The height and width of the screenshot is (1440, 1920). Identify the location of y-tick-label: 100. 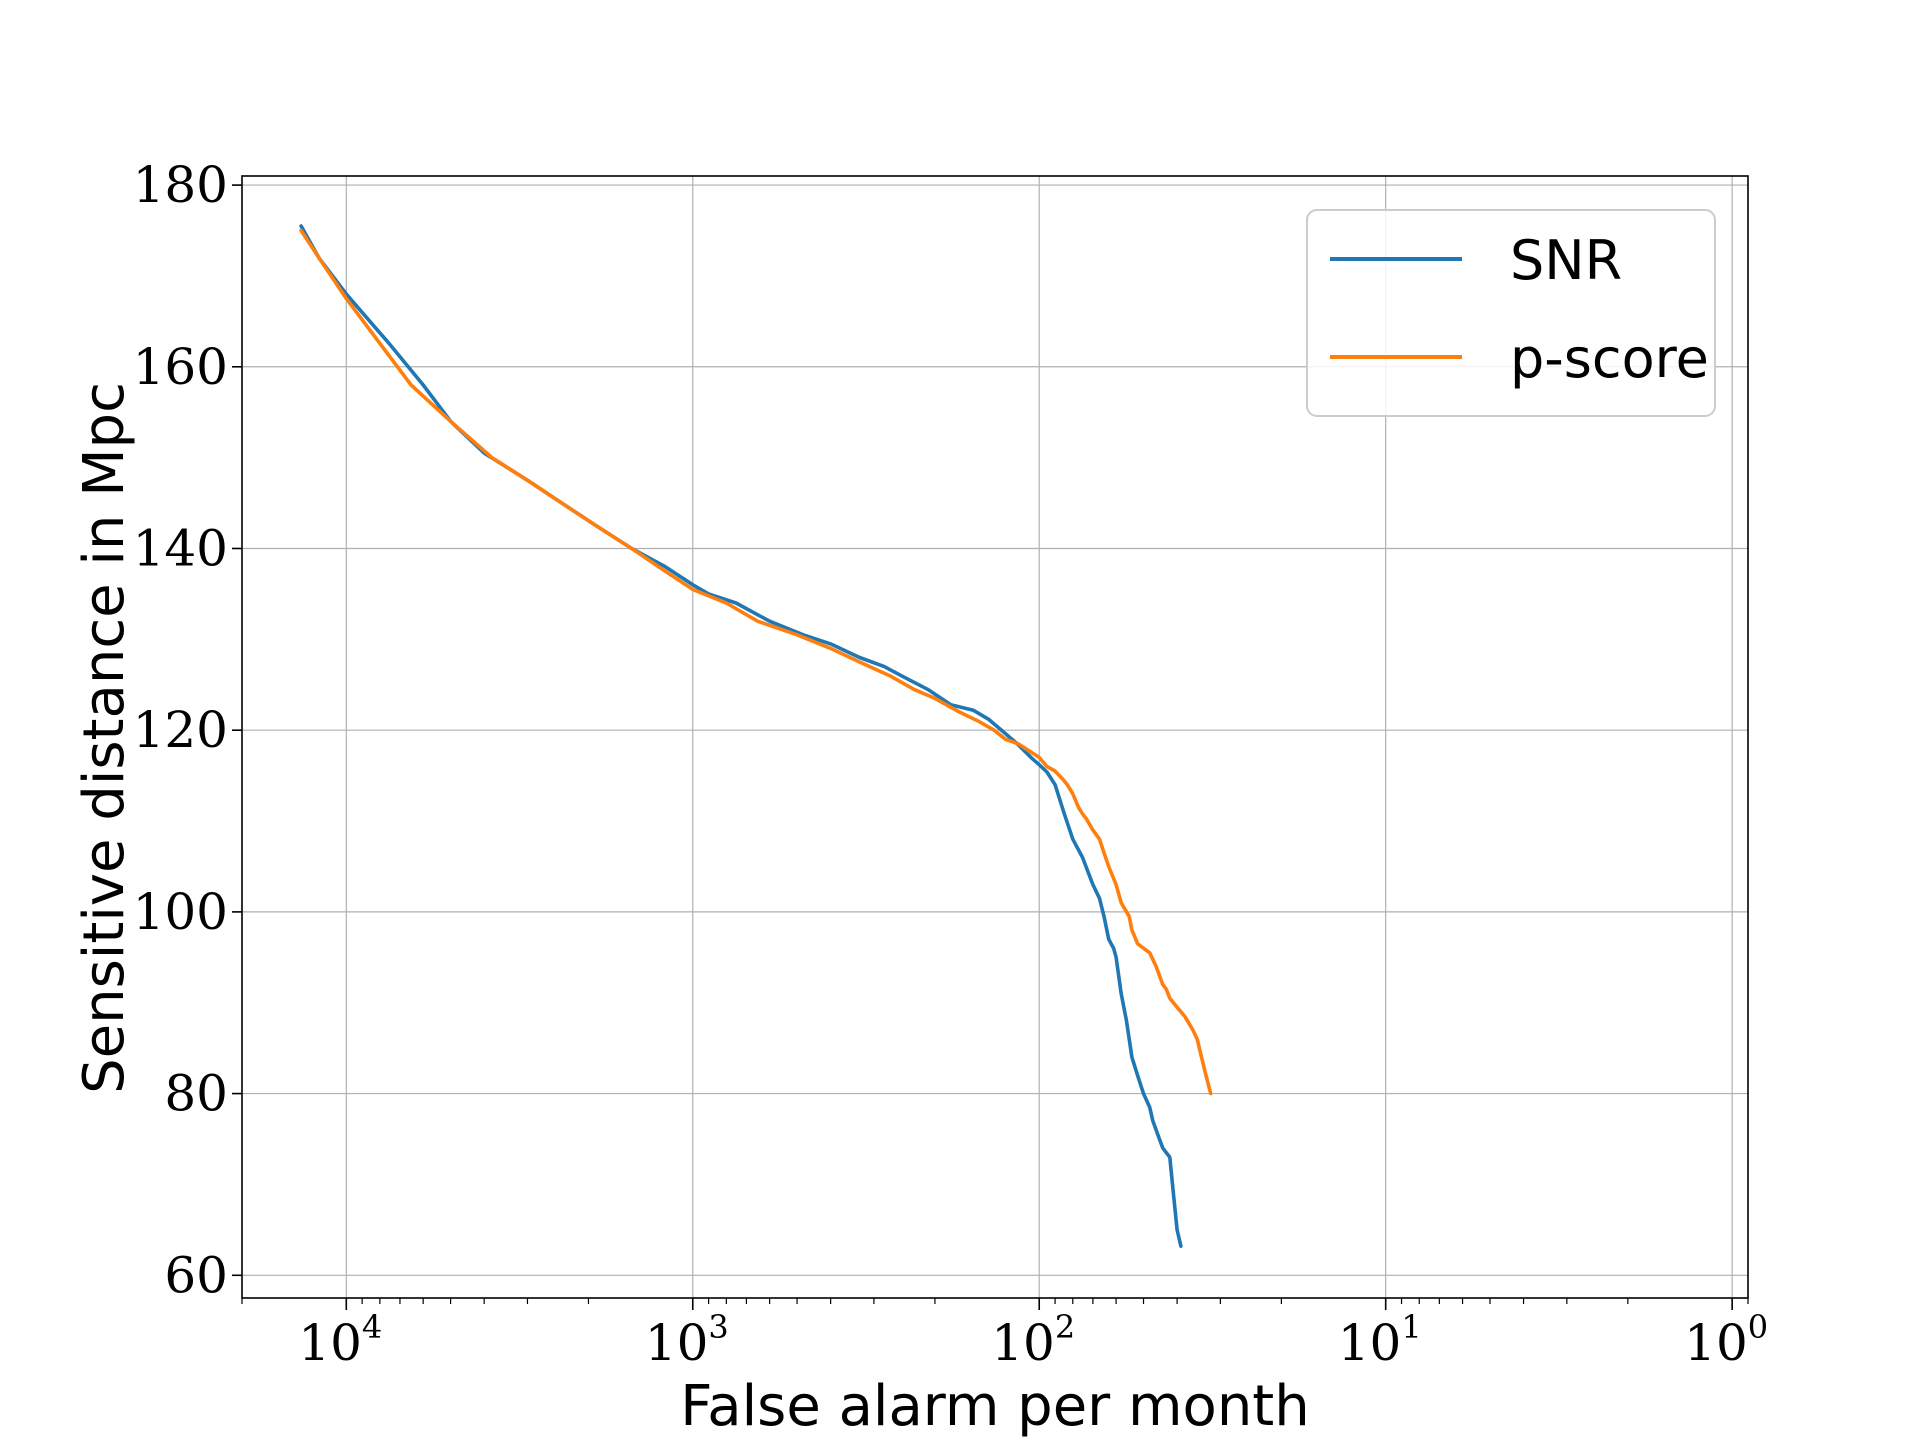
(180, 912).